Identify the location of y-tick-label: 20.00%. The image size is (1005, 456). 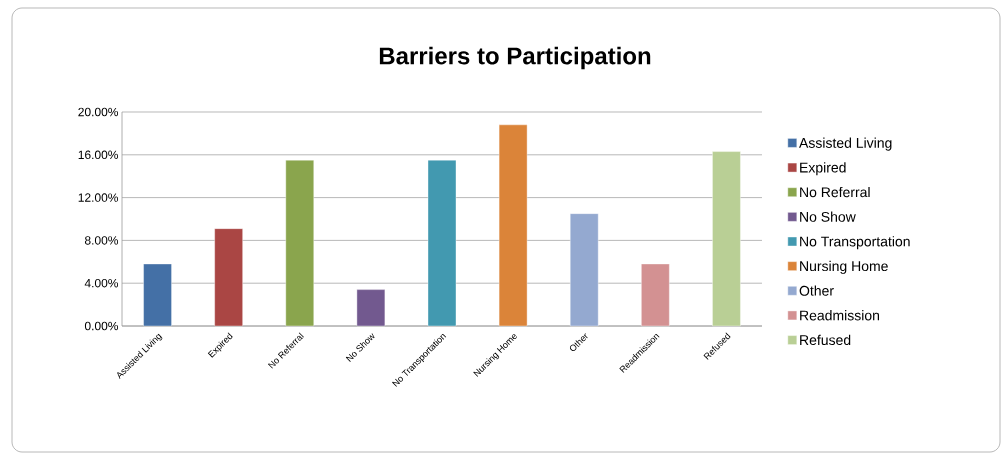
(98, 112).